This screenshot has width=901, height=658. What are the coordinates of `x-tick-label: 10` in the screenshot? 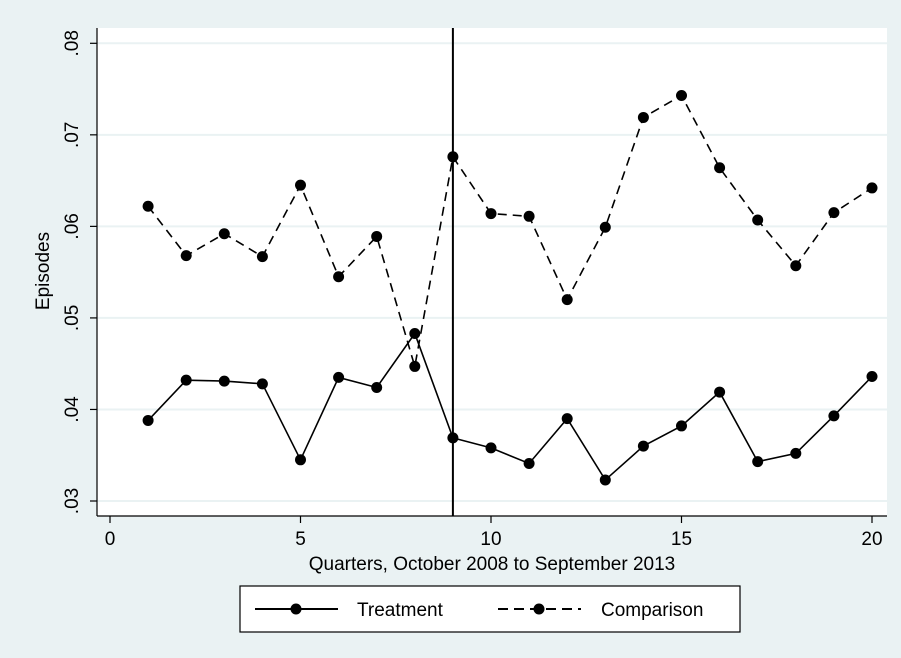 It's located at (490, 539).